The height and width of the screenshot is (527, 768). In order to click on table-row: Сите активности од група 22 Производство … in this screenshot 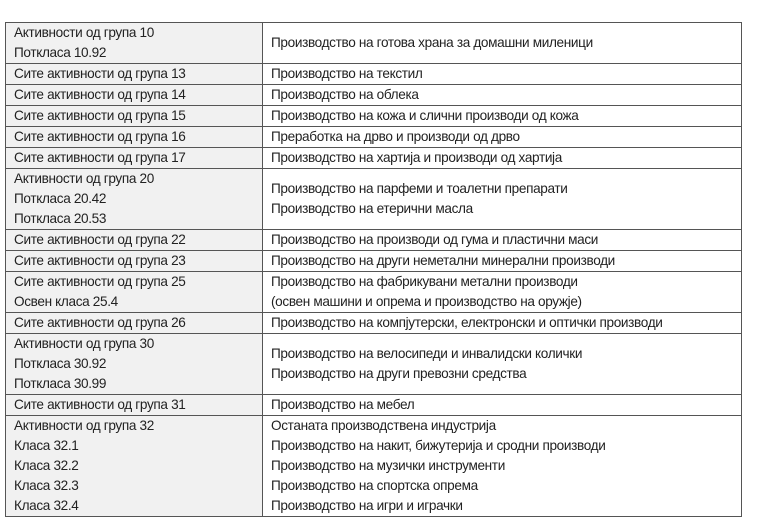, I will do `click(373, 240)`.